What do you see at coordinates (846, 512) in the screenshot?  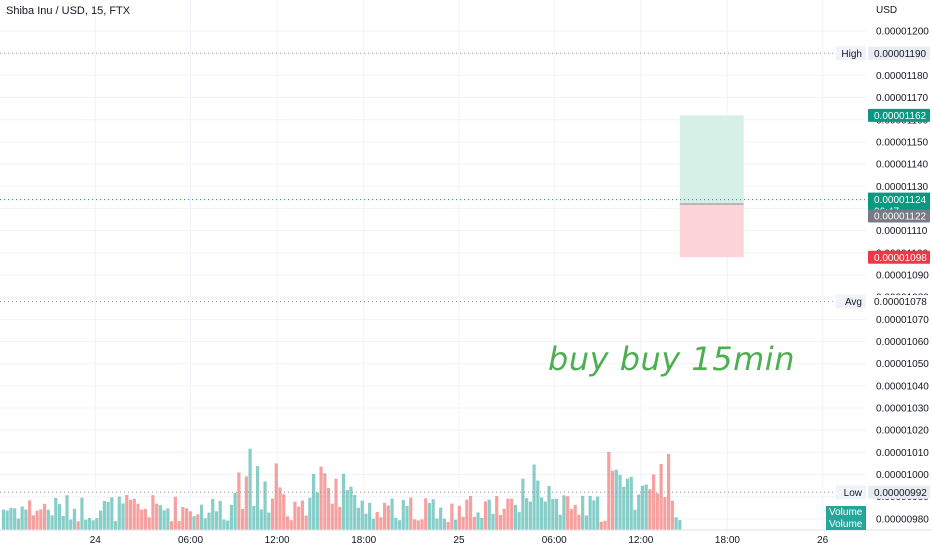 I see `volume-tag: Volume` at bounding box center [846, 512].